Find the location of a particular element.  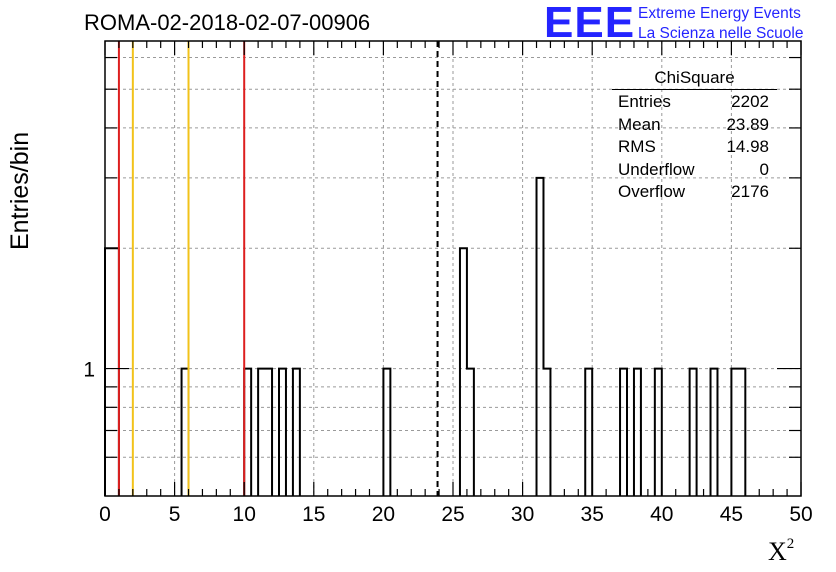

stats-row-rms: RMS 14.98 is located at coordinates (694, 148).